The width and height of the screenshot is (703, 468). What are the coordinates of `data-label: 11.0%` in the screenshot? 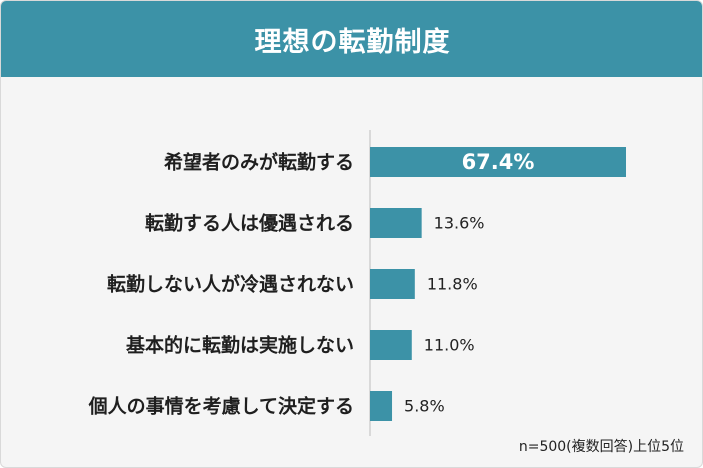 It's located at (449, 345).